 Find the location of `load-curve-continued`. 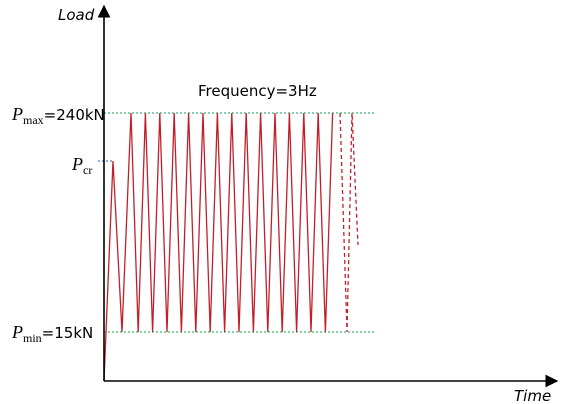

load-curve-continued is located at coordinates (349, 222).